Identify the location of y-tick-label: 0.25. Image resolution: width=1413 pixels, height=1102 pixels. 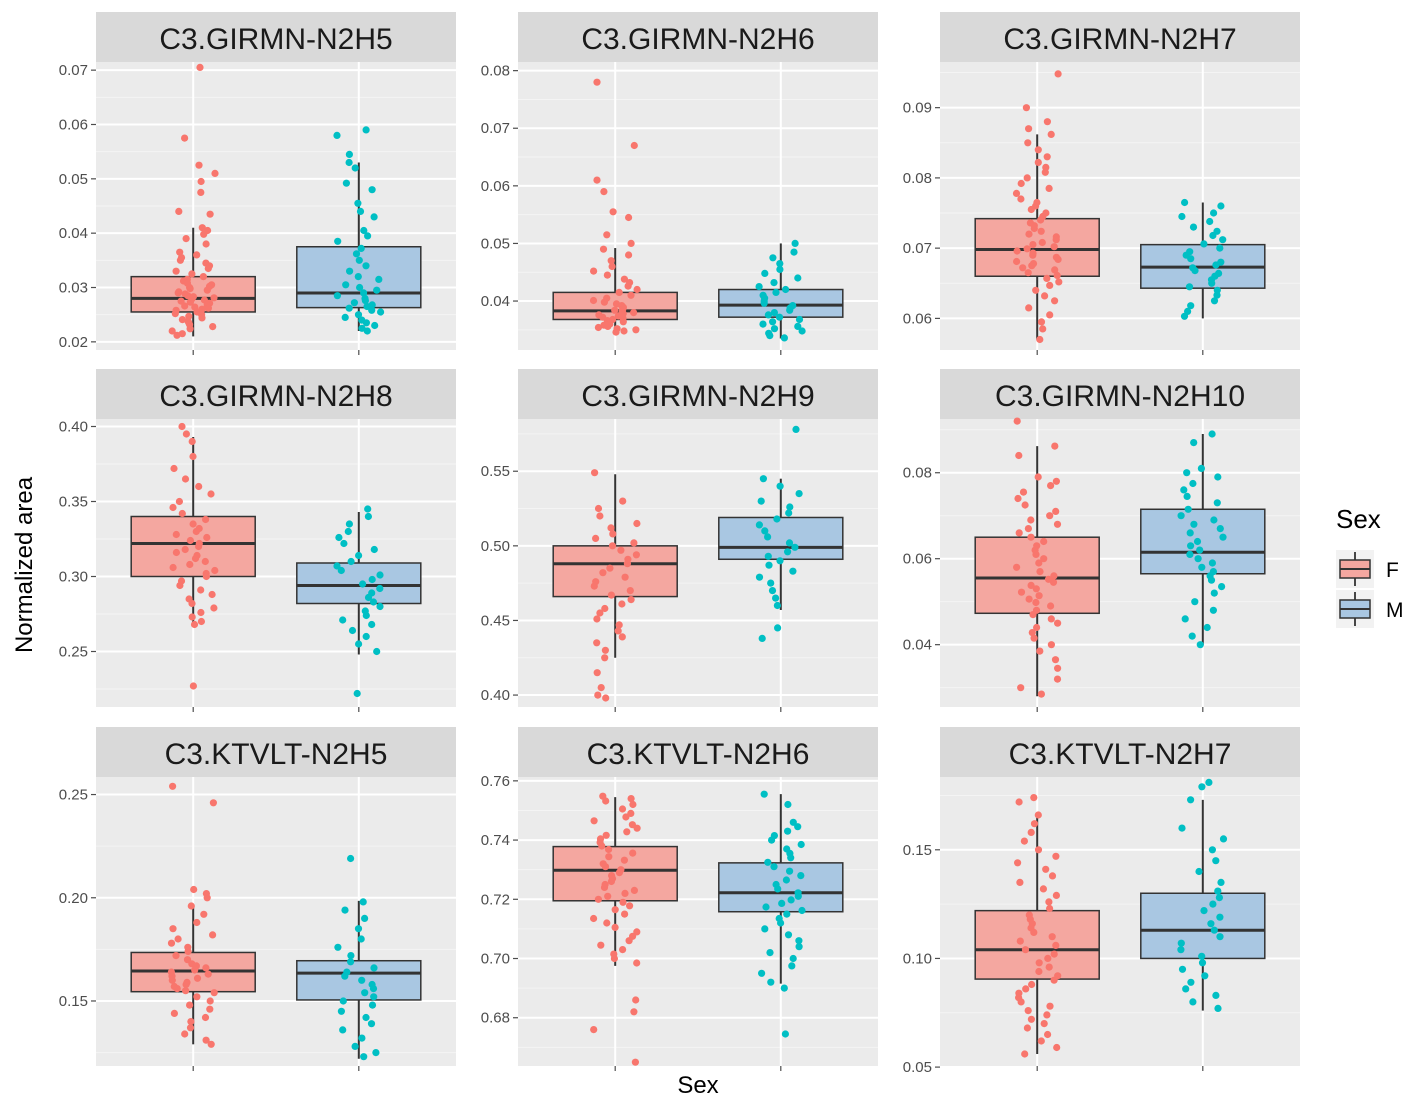
(73, 652).